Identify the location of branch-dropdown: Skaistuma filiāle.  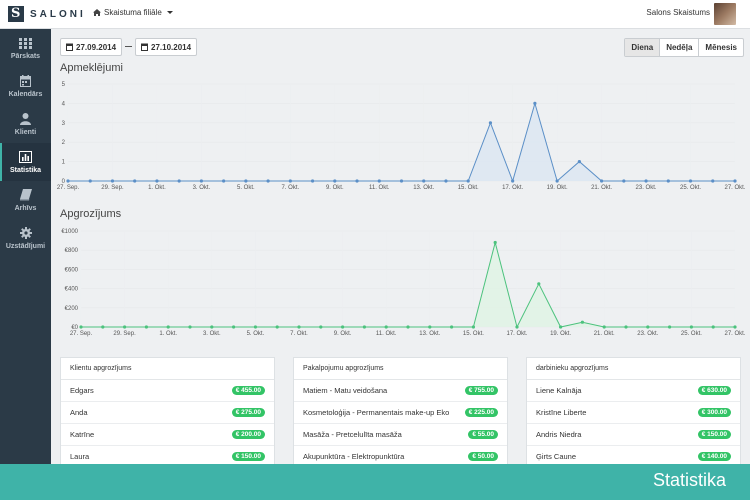
(133, 12).